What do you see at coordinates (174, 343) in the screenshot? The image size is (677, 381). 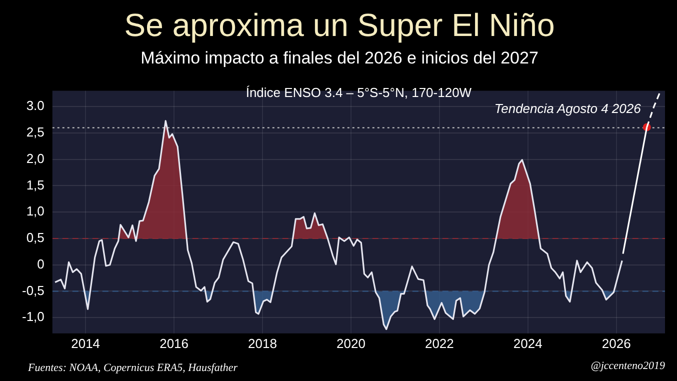 I see `x-tick-label: 2016` at bounding box center [174, 343].